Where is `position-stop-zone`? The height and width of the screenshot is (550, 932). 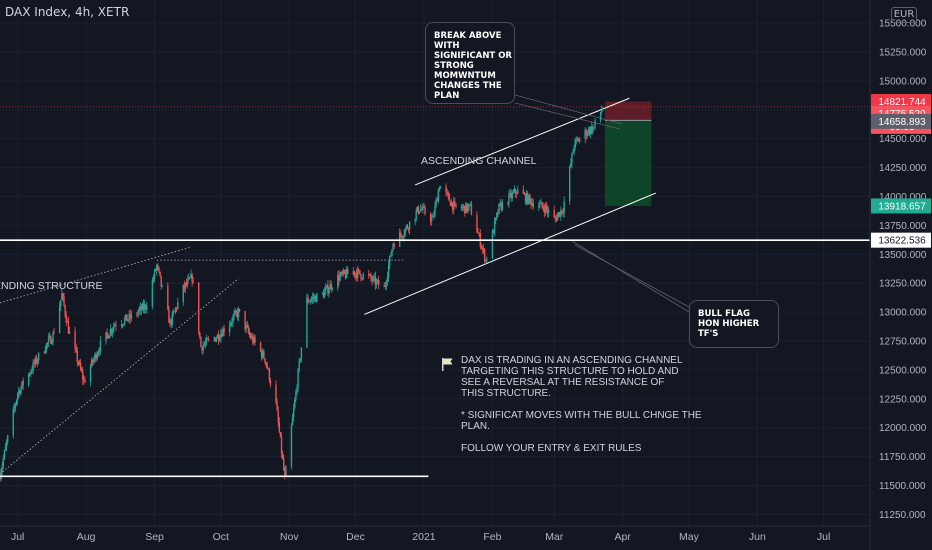
position-stop-zone is located at coordinates (628, 111).